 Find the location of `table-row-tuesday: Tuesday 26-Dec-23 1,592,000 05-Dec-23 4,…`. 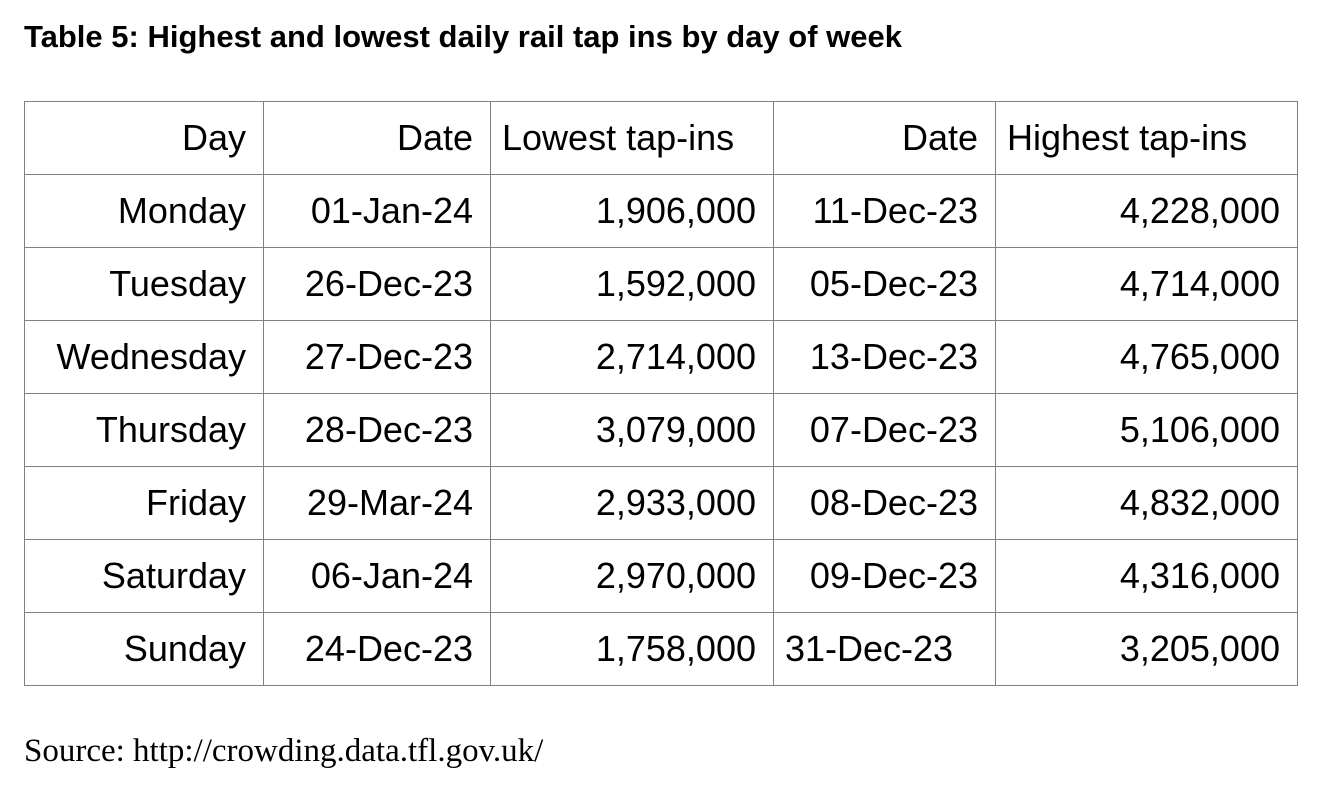

table-row-tuesday: Tuesday 26-Dec-23 1,592,000 05-Dec-23 4,… is located at coordinates (661, 284).